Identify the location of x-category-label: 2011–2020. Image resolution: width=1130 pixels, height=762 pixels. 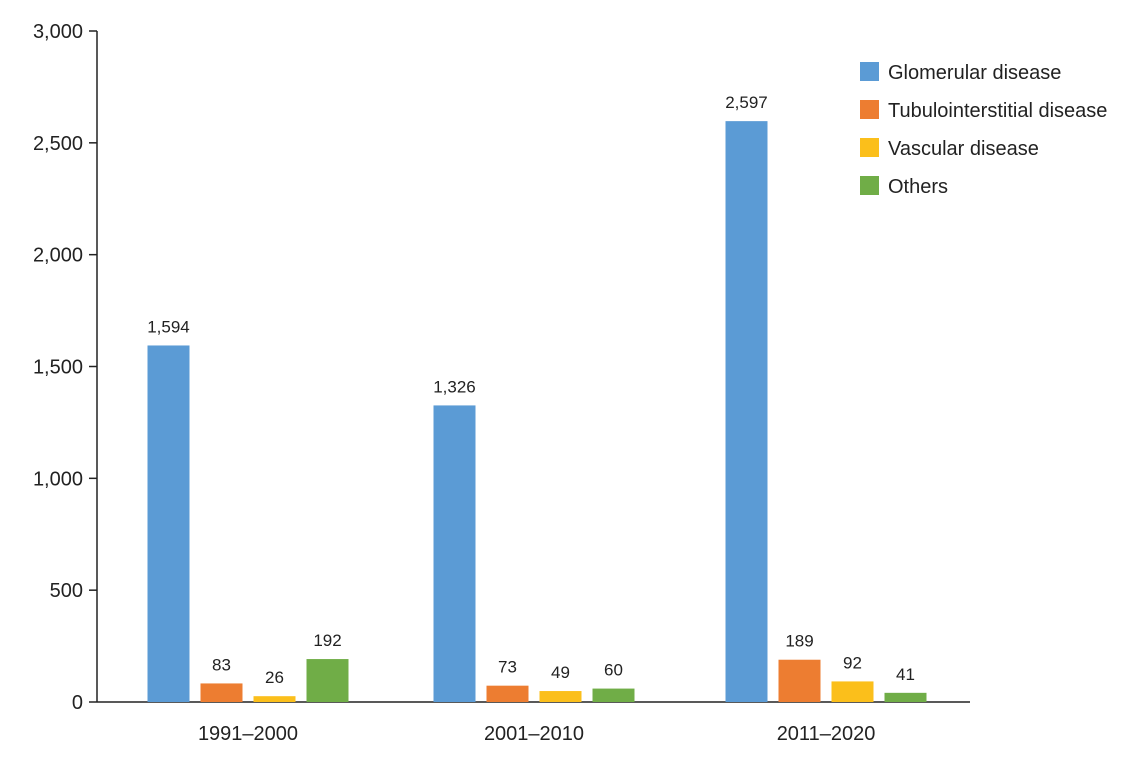
(826, 734).